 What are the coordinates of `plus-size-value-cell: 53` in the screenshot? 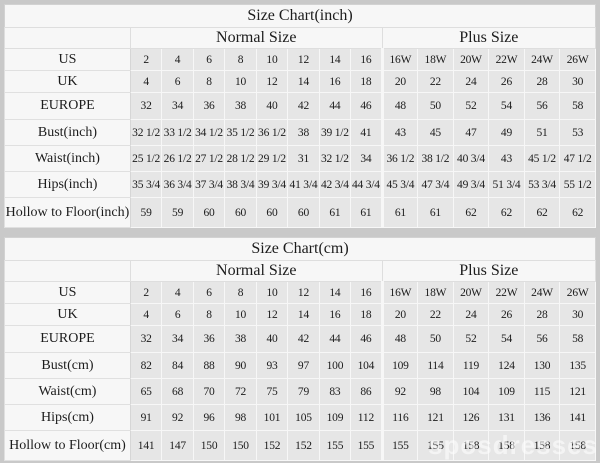 It's located at (577, 132).